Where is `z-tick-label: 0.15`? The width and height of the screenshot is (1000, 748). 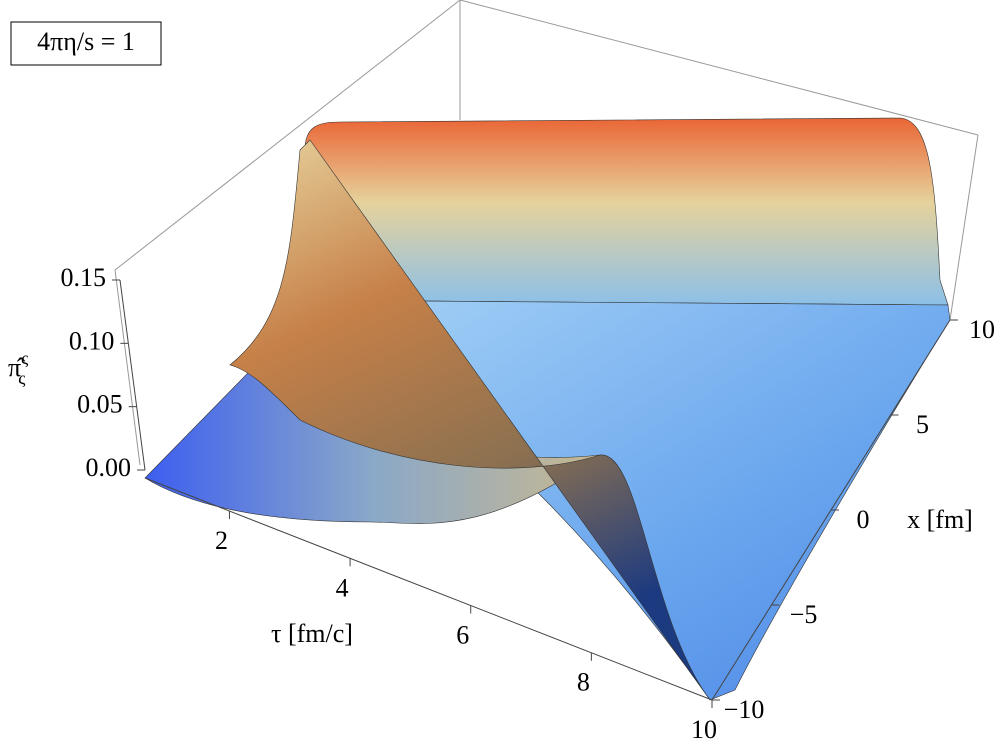 z-tick-label: 0.15 is located at coordinates (84, 277).